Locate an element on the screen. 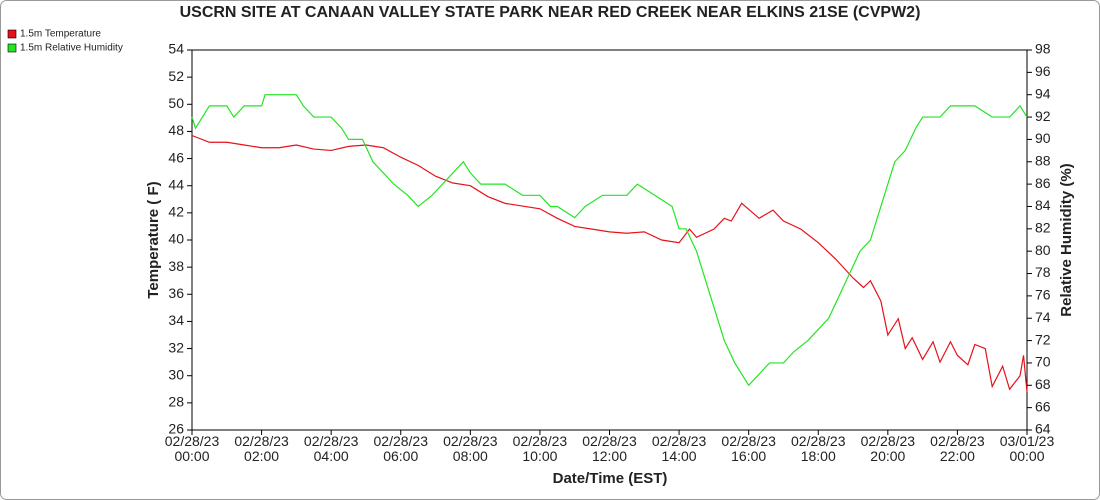  y2-tick-label: 64 is located at coordinates (1043, 429).